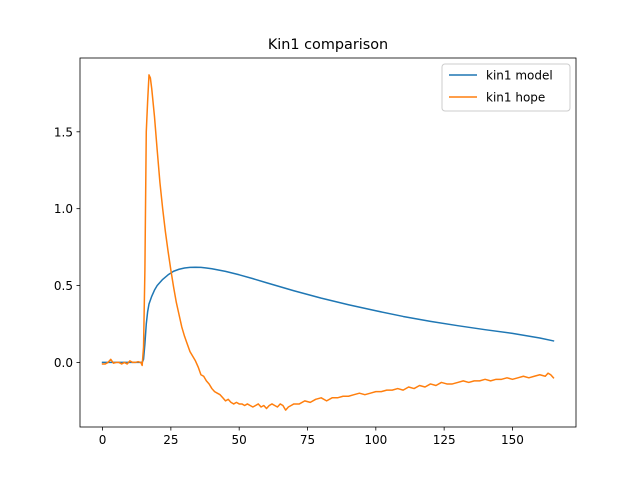  What do you see at coordinates (512, 440) in the screenshot?
I see `x-tick-label: 150` at bounding box center [512, 440].